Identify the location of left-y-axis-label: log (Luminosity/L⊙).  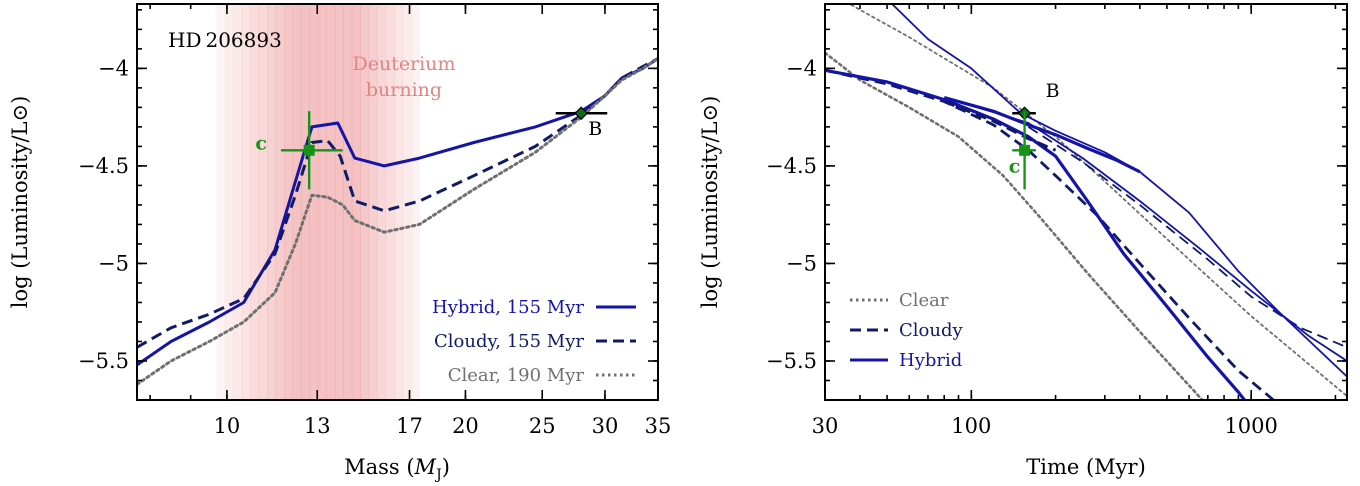
(20, 202).